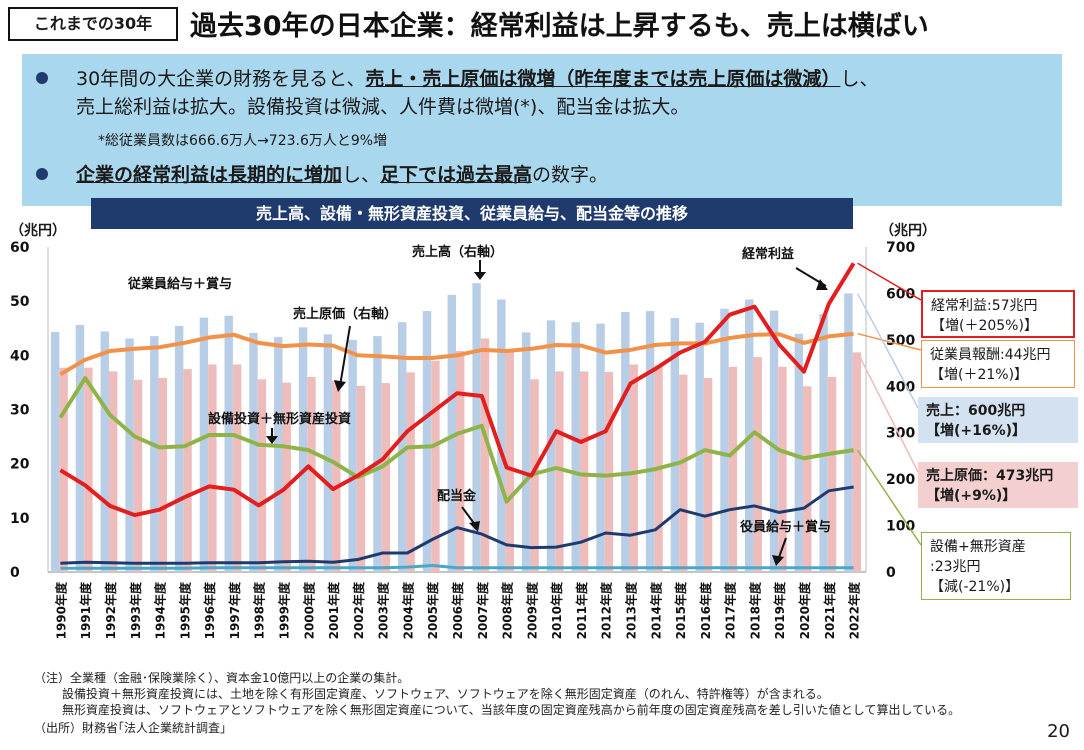  Describe the element at coordinates (900, 341) in the screenshot. I see `right-tick-label: 500` at that location.